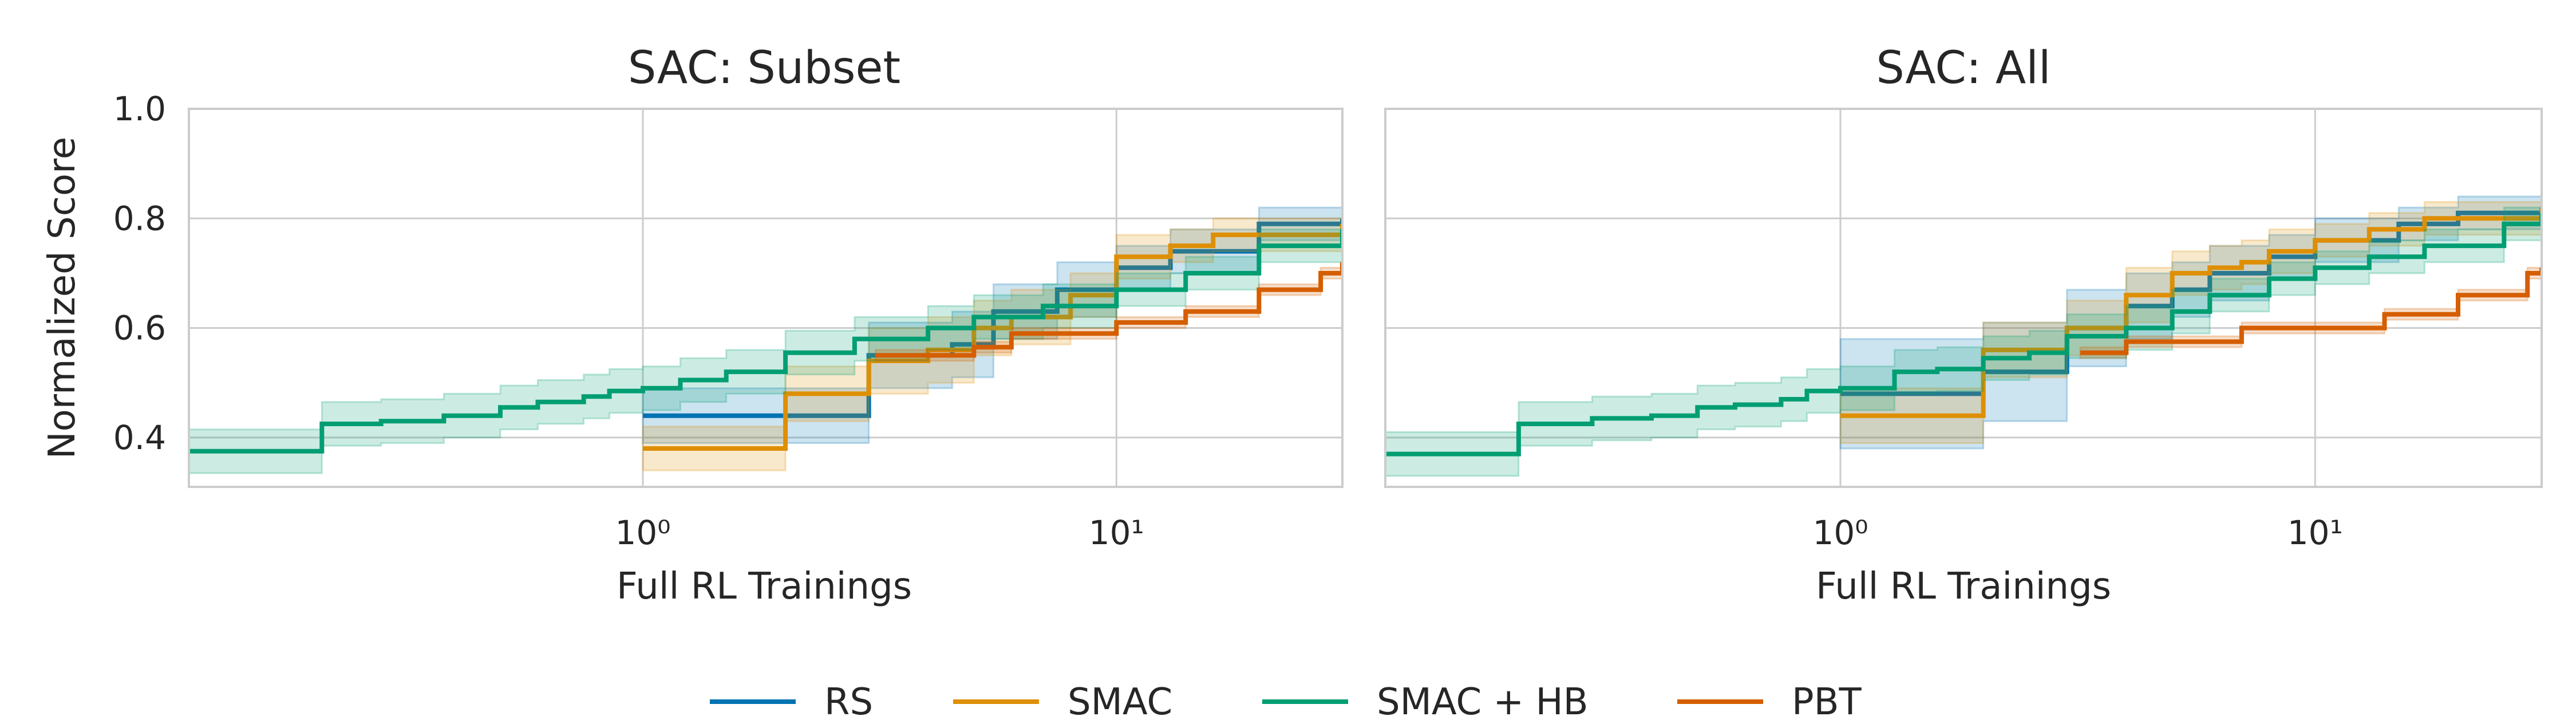 The height and width of the screenshot is (716, 2576). Describe the element at coordinates (62, 298) in the screenshot. I see `y-axis-label: Normalized Score` at that location.